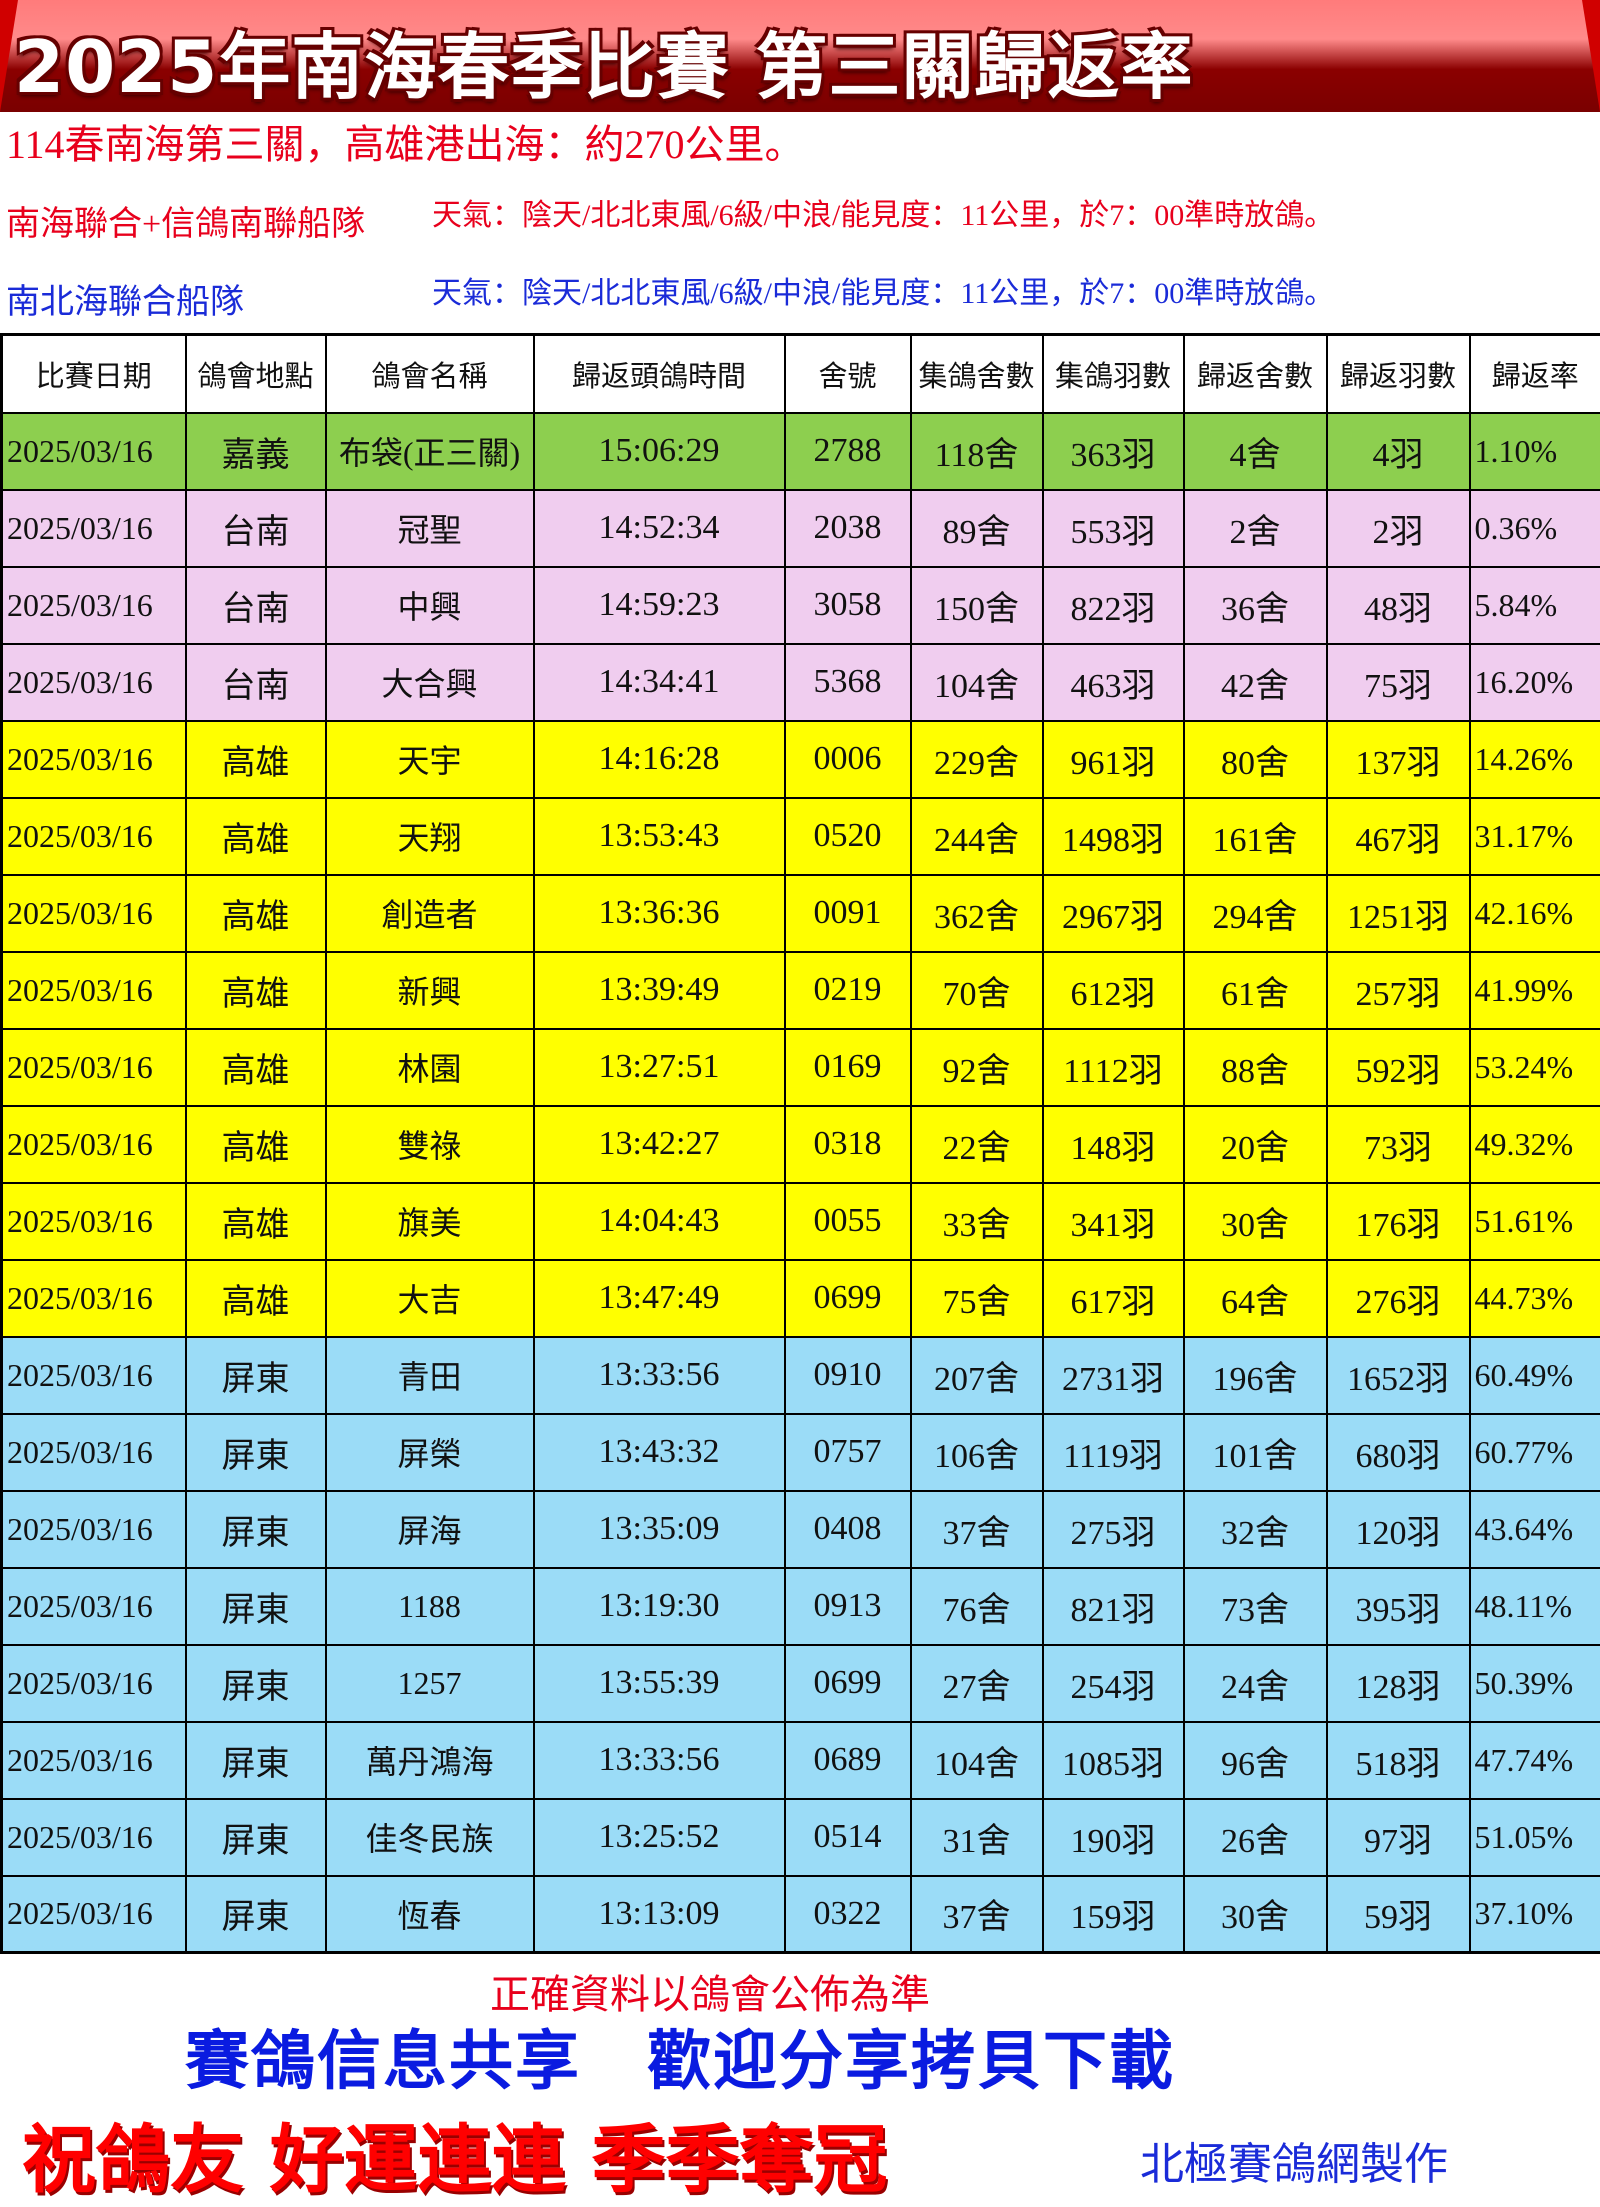 This screenshot has width=1600, height=2207. What do you see at coordinates (430, 1067) in the screenshot?
I see `table-cell: 林園` at bounding box center [430, 1067].